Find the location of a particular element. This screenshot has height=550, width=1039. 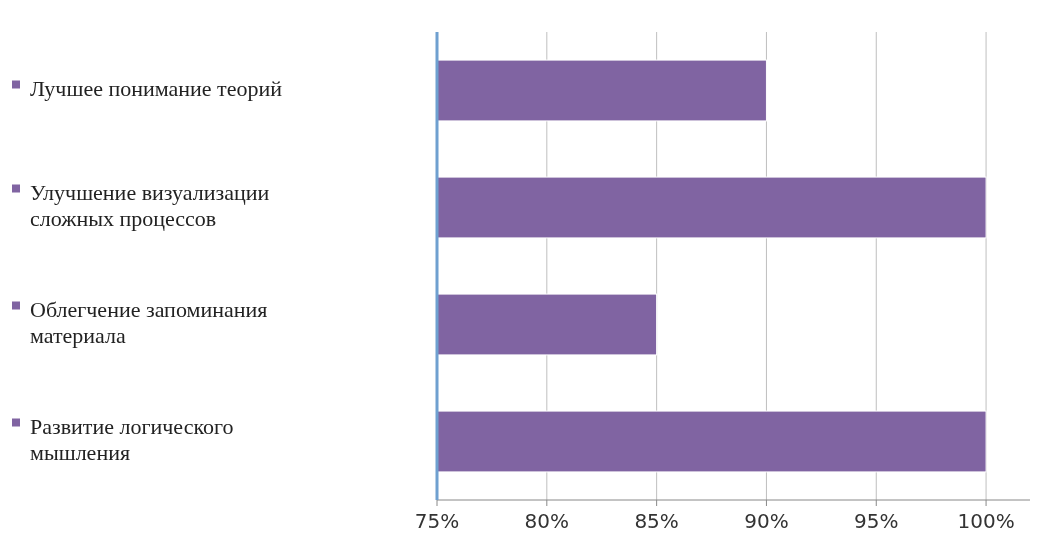

x-tick-label: 85% is located at coordinates (656, 521).